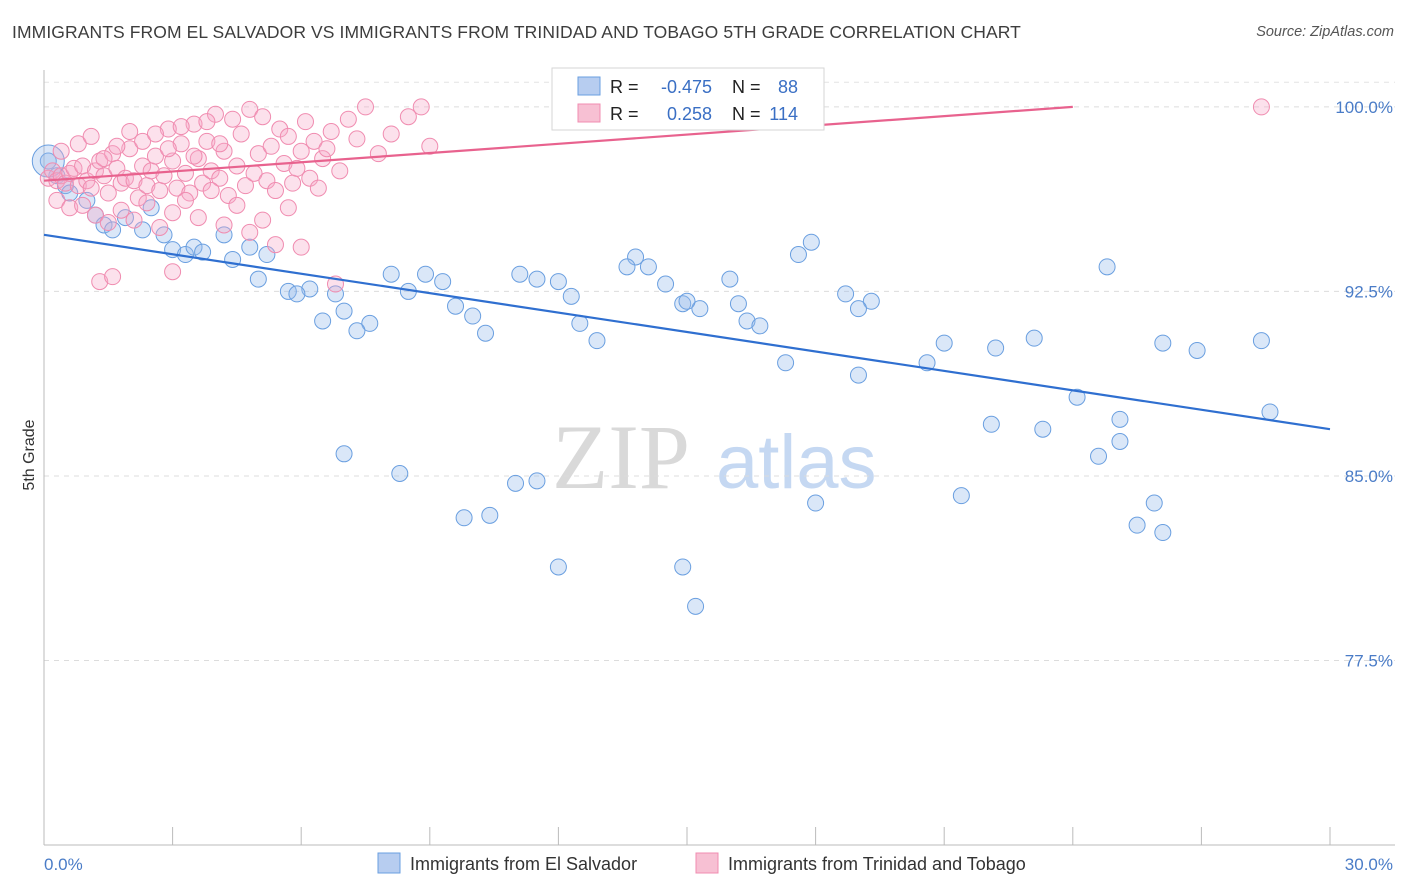 This screenshot has height=892, width=1406. What do you see at coordinates (788, 87) in the screenshot?
I see `legend-n-value-1: 88` at bounding box center [788, 87].